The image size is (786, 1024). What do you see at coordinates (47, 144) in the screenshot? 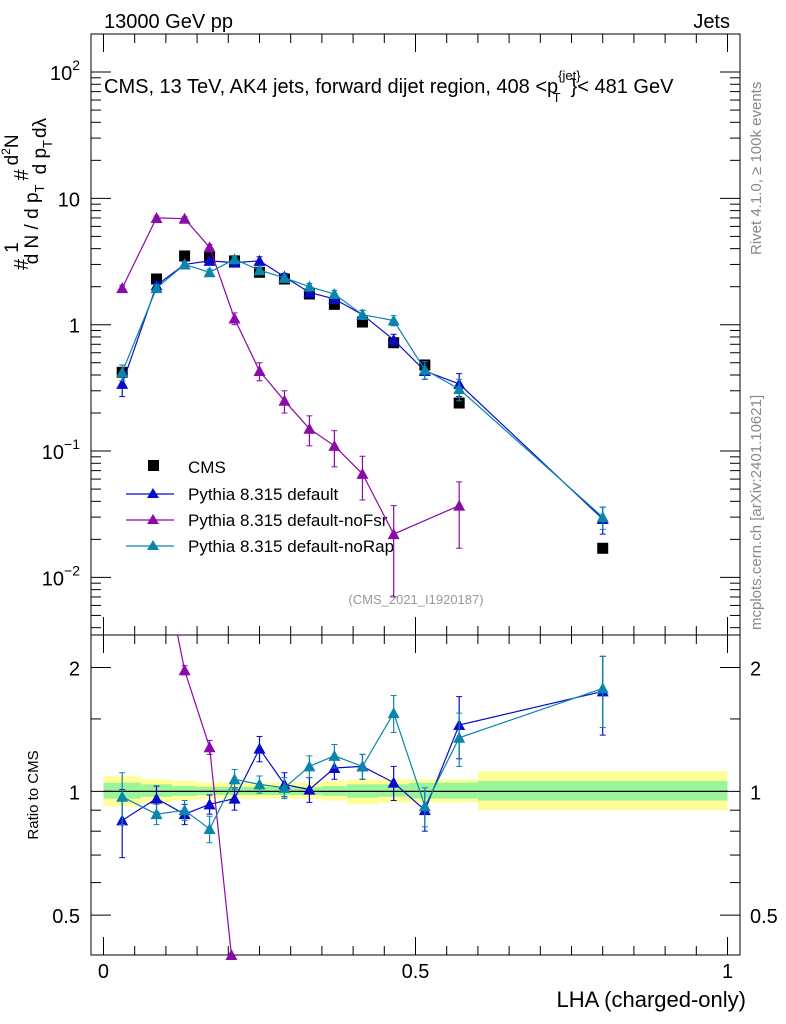
I see `ylabel-t2: T` at bounding box center [47, 144].